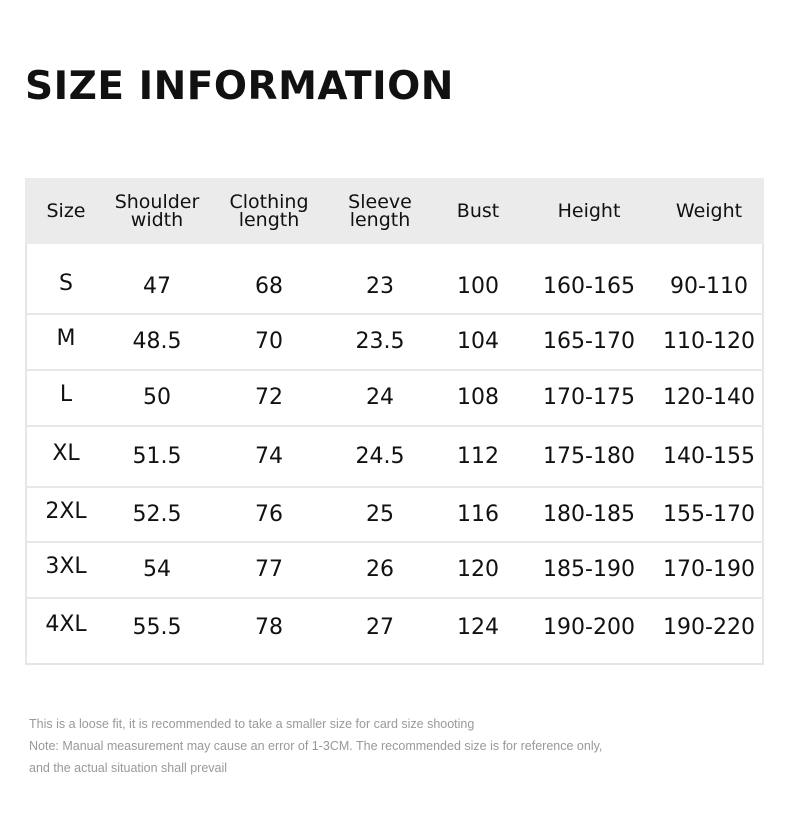 The image size is (790, 824). Describe the element at coordinates (589, 211) in the screenshot. I see `column-header: Height` at that location.